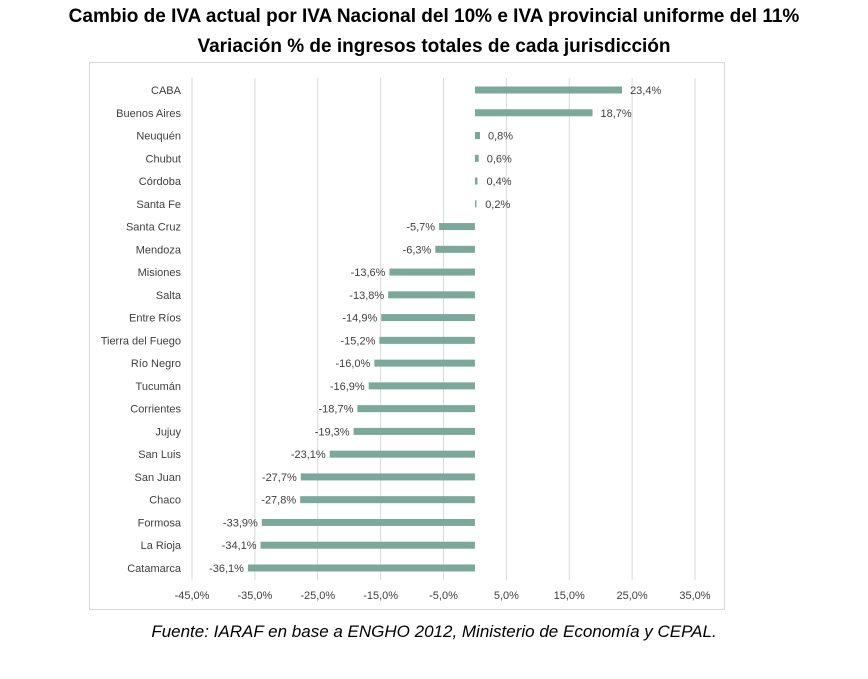 The width and height of the screenshot is (868, 679). Describe the element at coordinates (239, 546) in the screenshot. I see `data-label: -34,1%` at that location.